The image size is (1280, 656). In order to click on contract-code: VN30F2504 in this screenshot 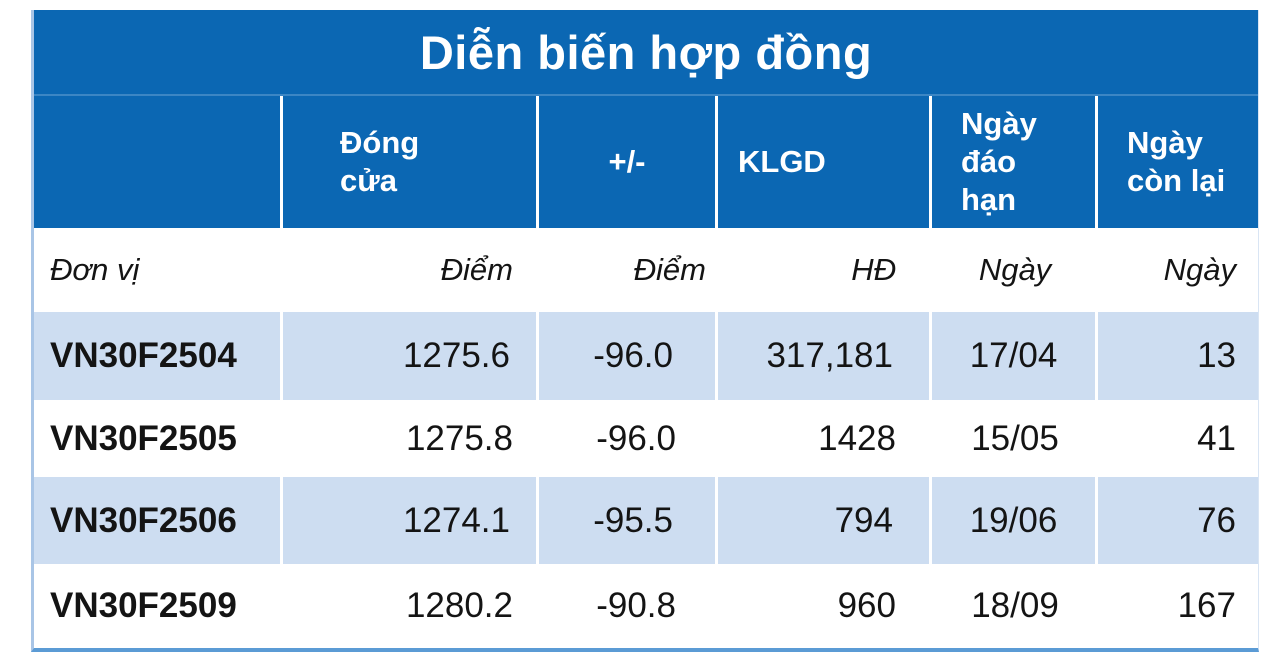, I will do `click(158, 356)`.